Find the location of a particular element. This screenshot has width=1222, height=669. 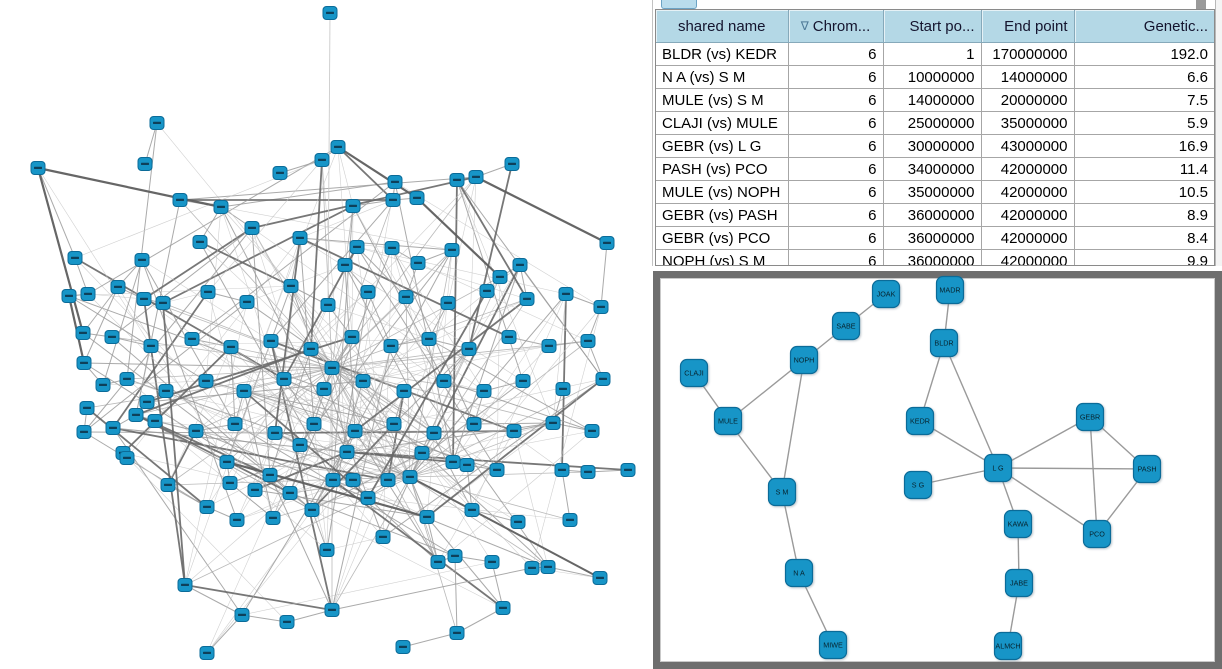

table-cell: MULE (vs) NOPH is located at coordinates (722, 192).